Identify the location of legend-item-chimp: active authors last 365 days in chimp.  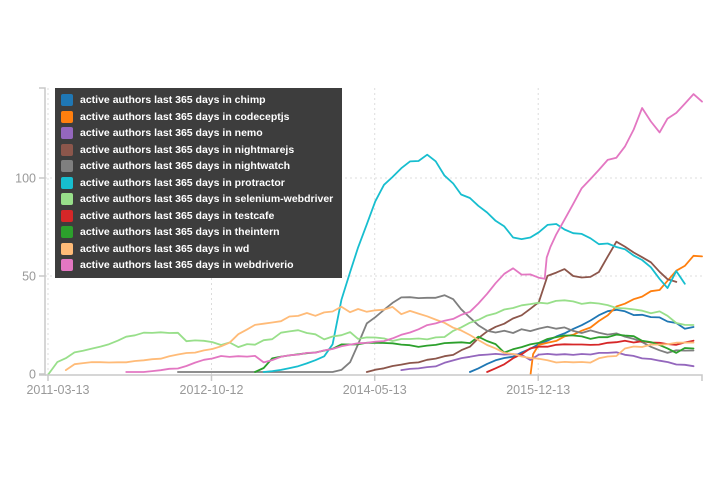
(197, 100).